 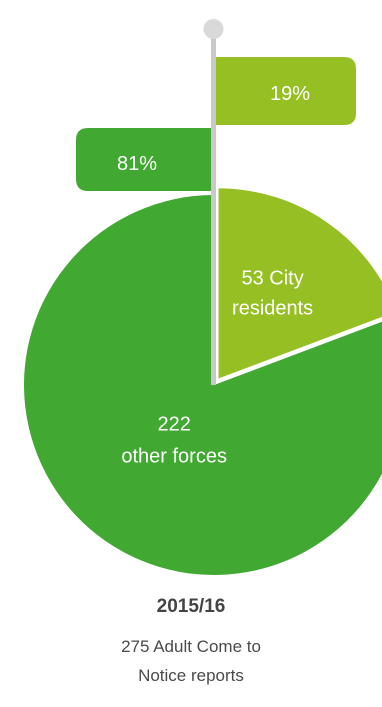 I want to click on chart-year: 2015/16, so click(x=191, y=606).